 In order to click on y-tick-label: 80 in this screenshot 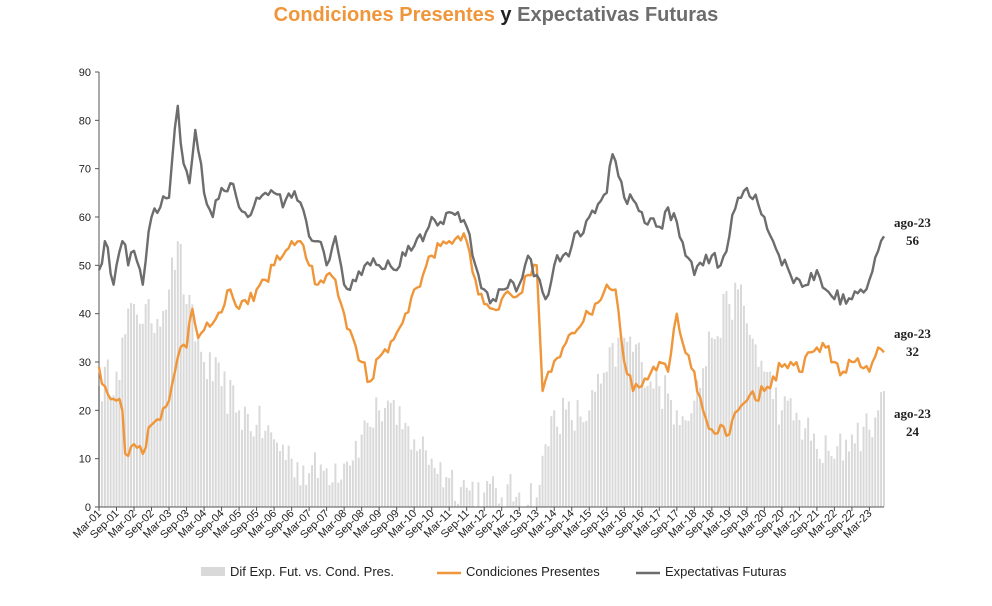, I will do `click(85, 121)`.